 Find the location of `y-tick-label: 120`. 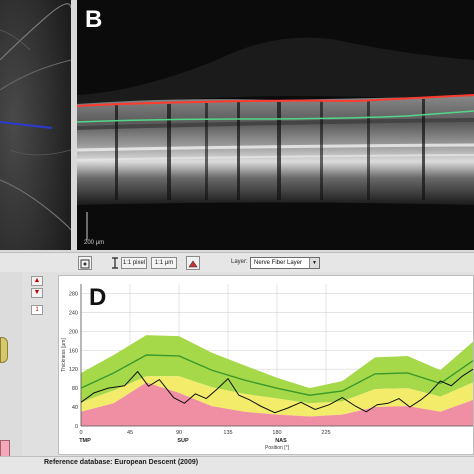

y-tick-label: 120 is located at coordinates (73, 370).